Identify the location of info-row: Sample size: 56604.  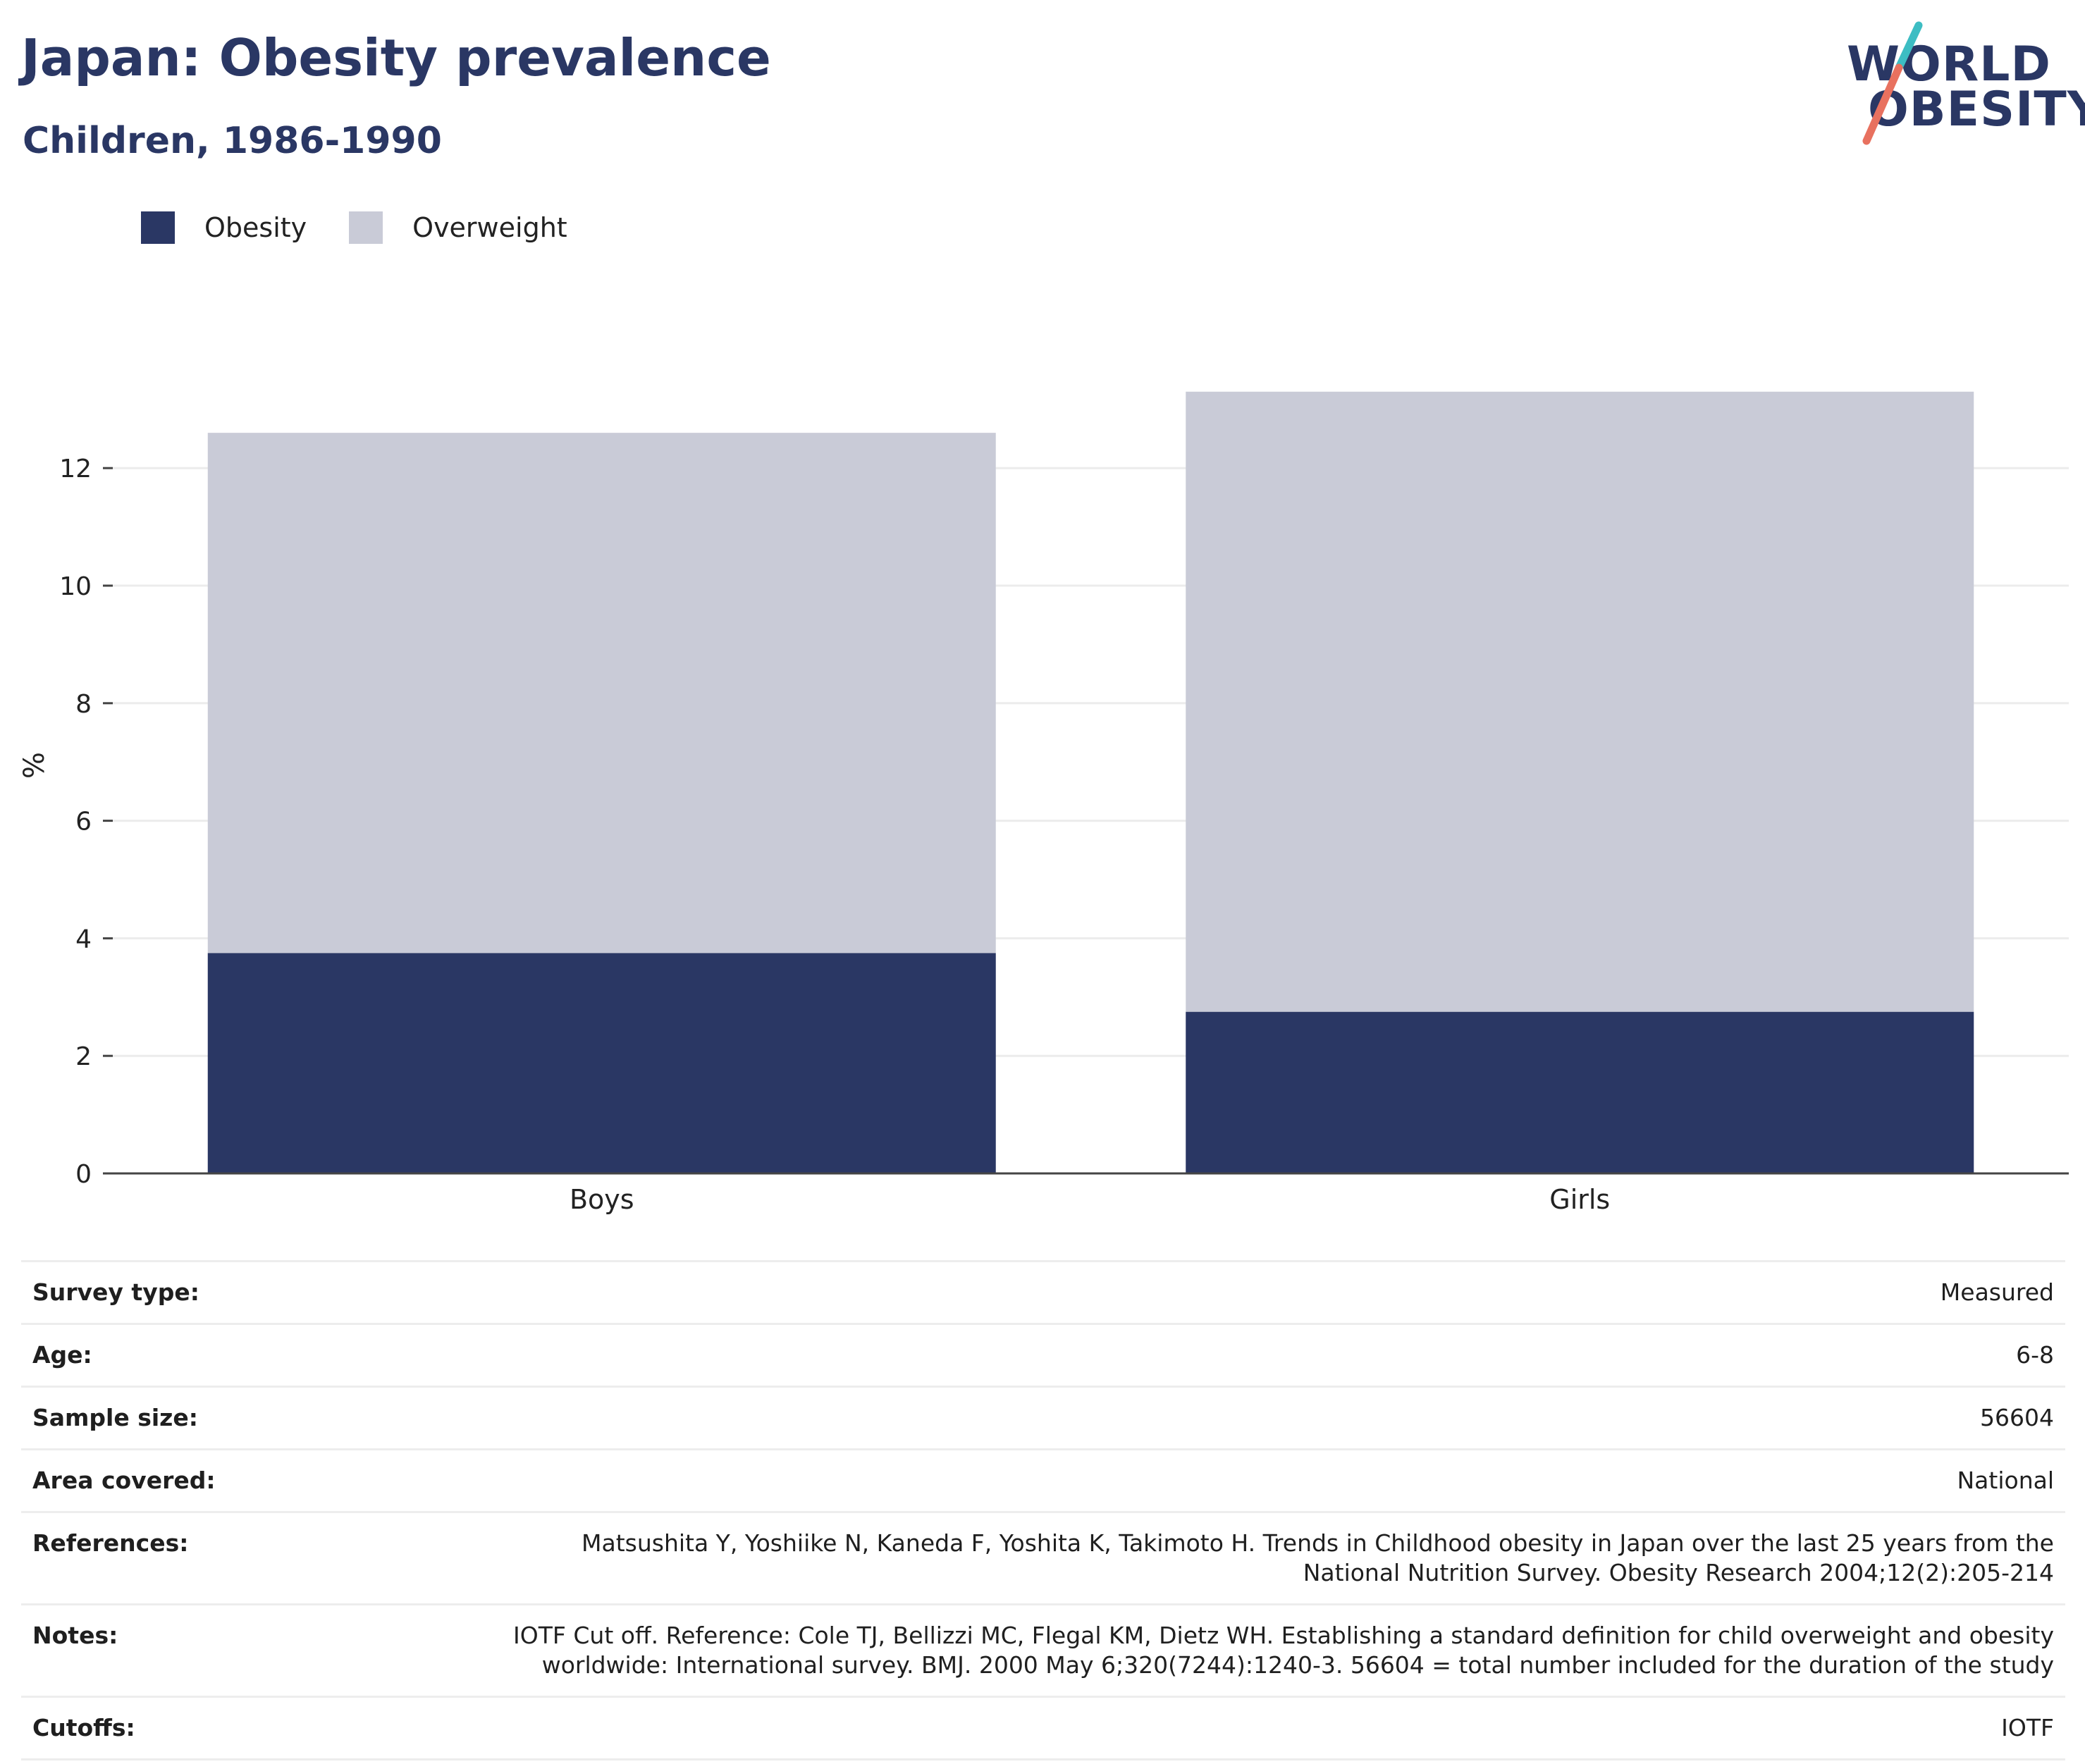
(1043, 1418).